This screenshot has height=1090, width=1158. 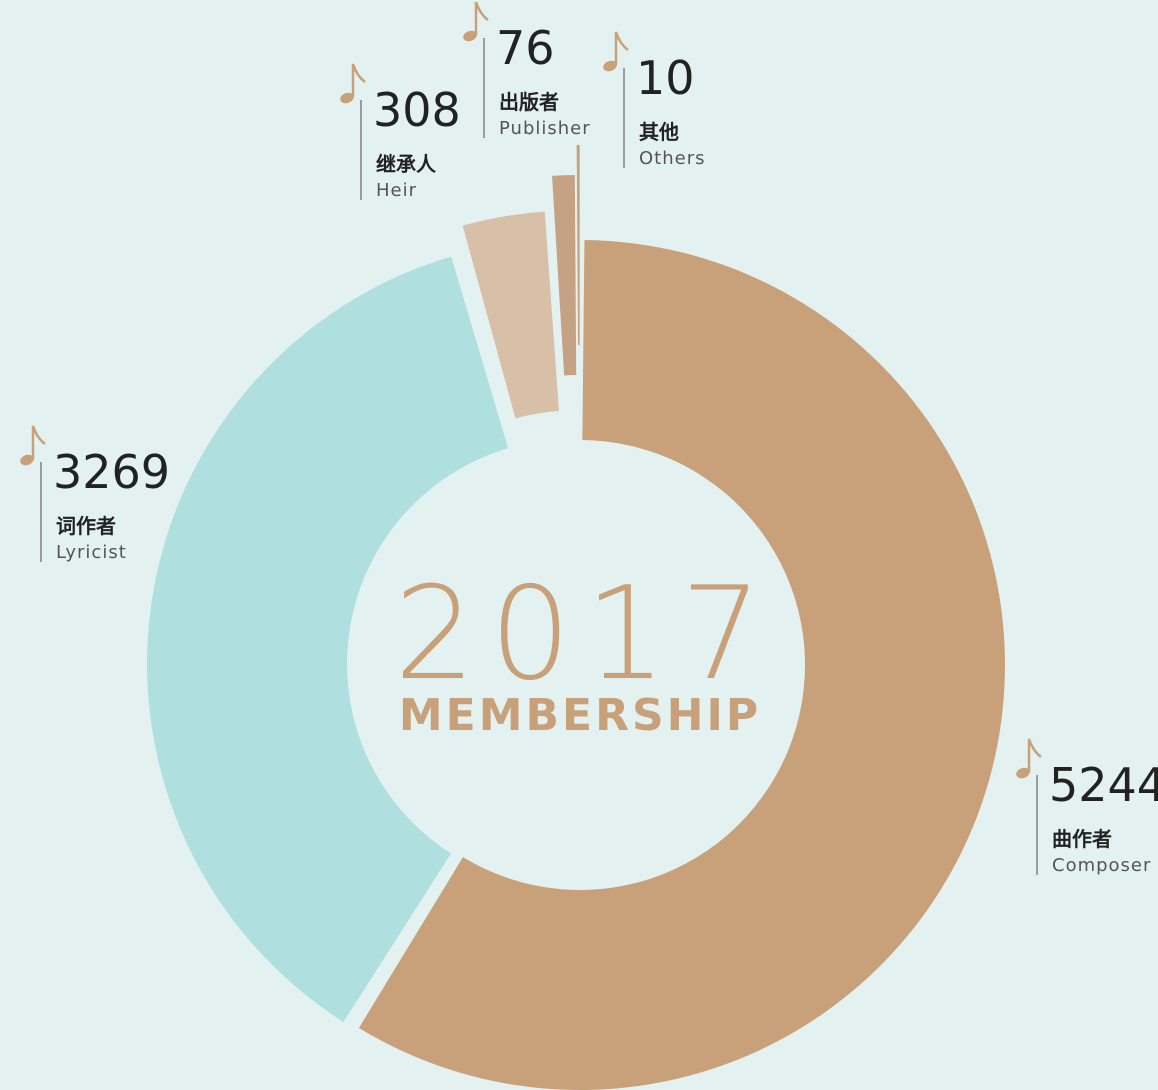 What do you see at coordinates (585, 634) in the screenshot?
I see `center-year: 2017` at bounding box center [585, 634].